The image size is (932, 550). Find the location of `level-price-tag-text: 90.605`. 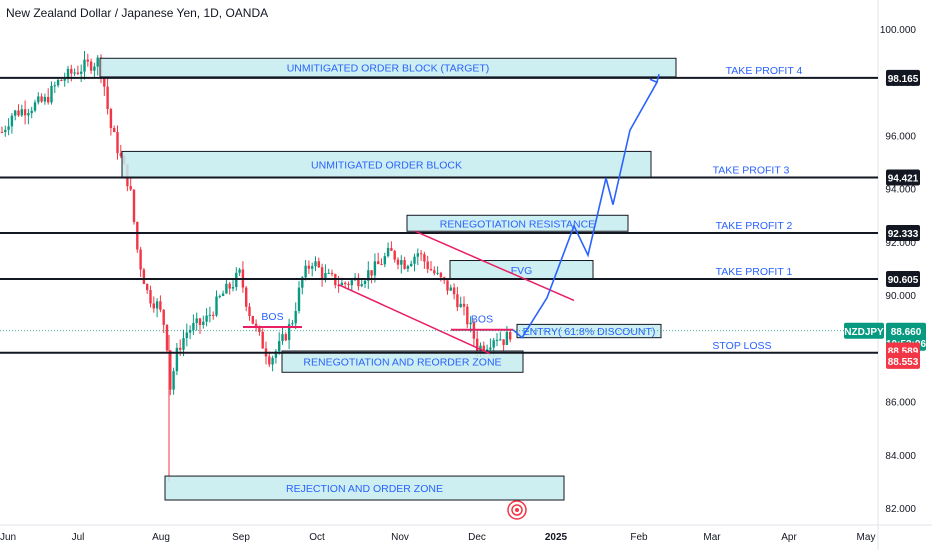

level-price-tag-text: 90.605 is located at coordinates (903, 280).